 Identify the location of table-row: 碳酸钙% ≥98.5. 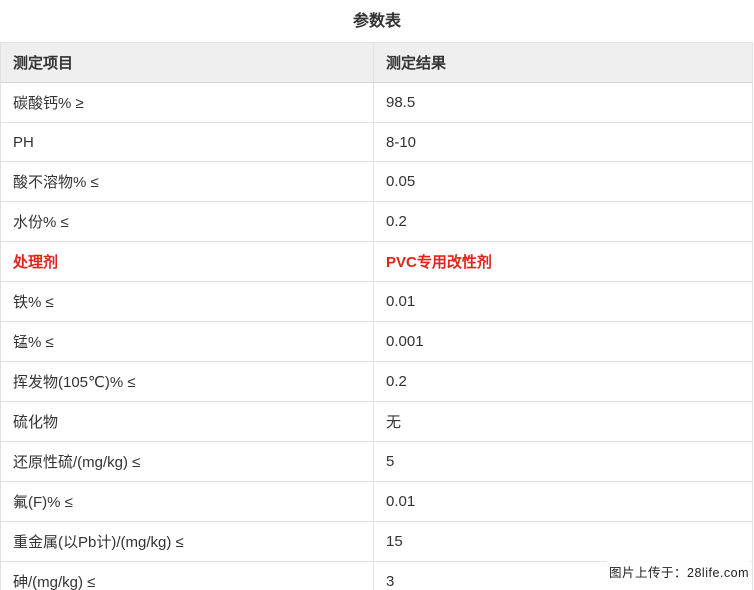
(376, 102).